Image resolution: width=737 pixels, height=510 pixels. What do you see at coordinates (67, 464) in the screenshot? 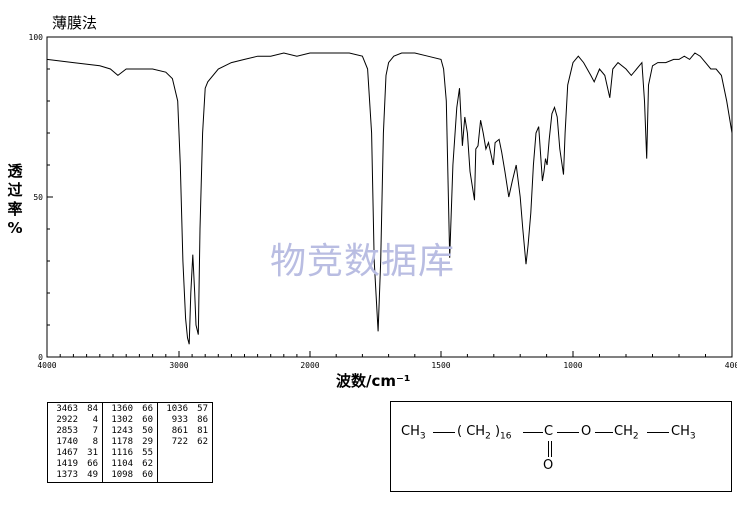
I see `peak-wavenumber: 1419` at bounding box center [67, 464].